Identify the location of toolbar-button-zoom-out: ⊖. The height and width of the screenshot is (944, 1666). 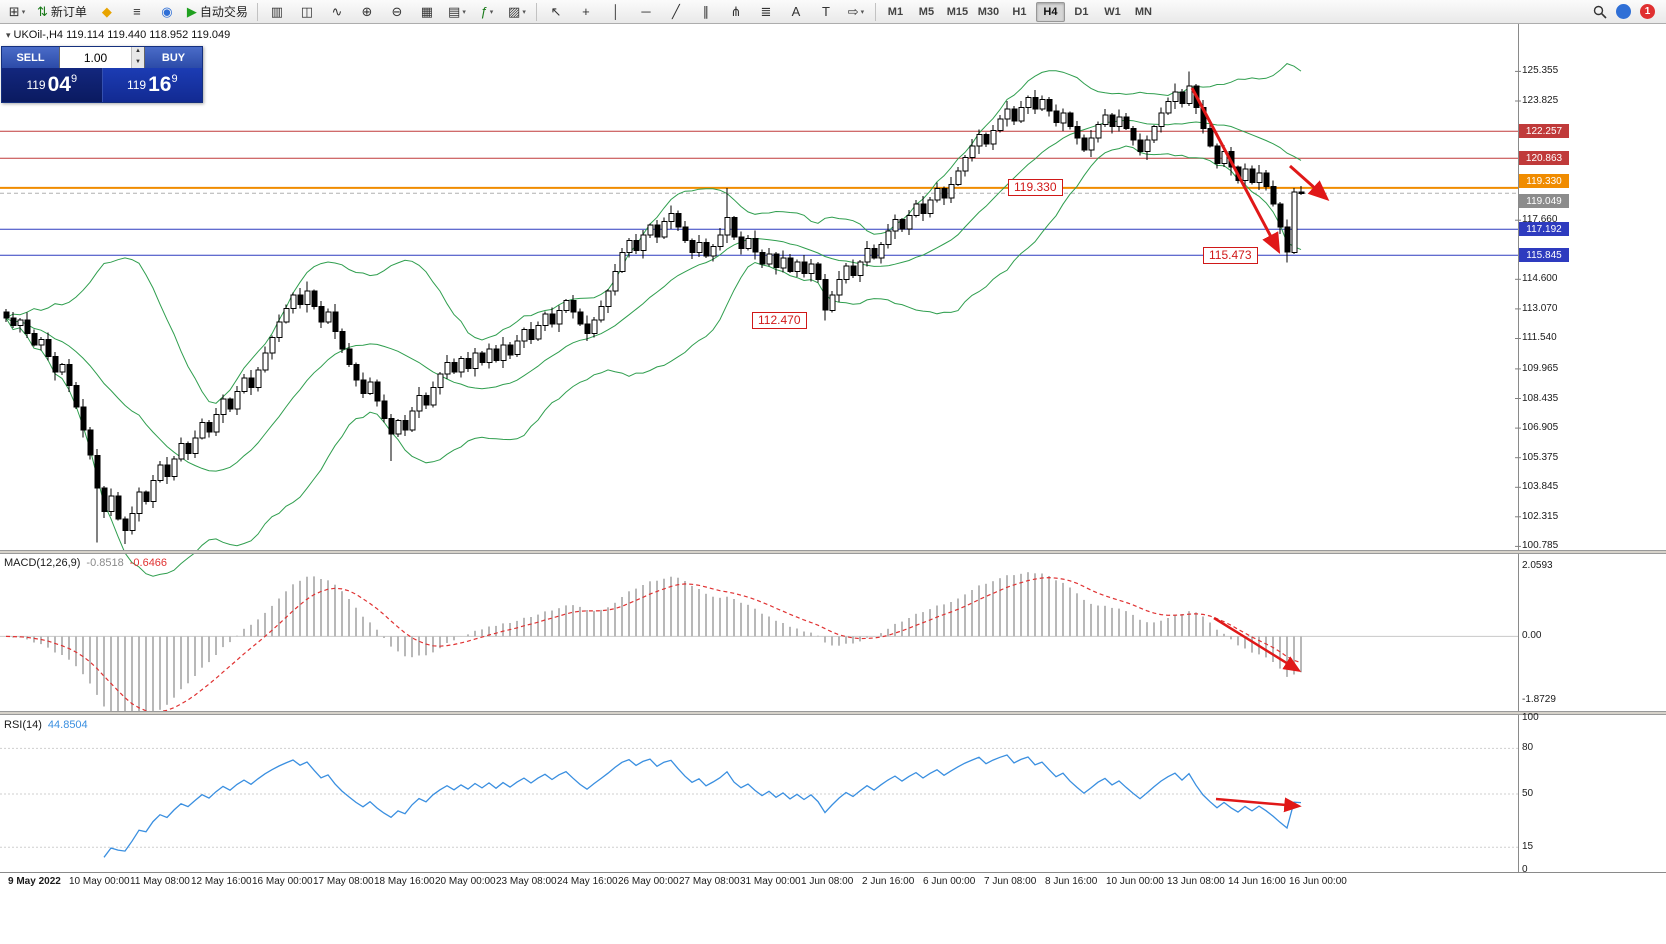
(397, 12).